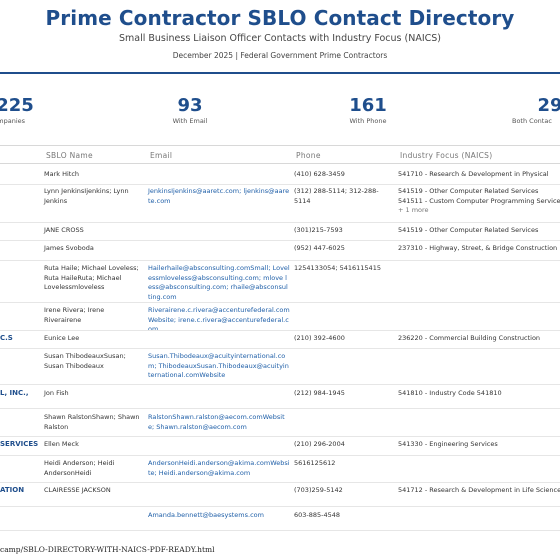 The width and height of the screenshot is (560, 560). Describe the element at coordinates (92, 422) in the screenshot. I see `sblo-name: Shawn RalstonShawn; Shawn Ralston` at that location.